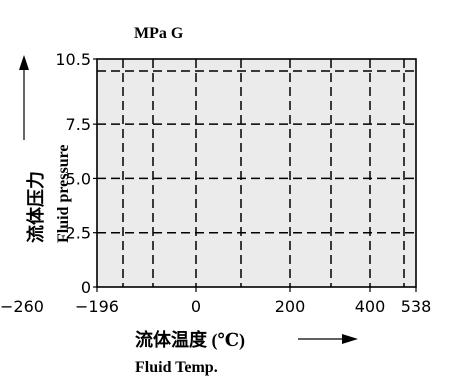  I want to click on x-tick-label: 200, so click(290, 306).